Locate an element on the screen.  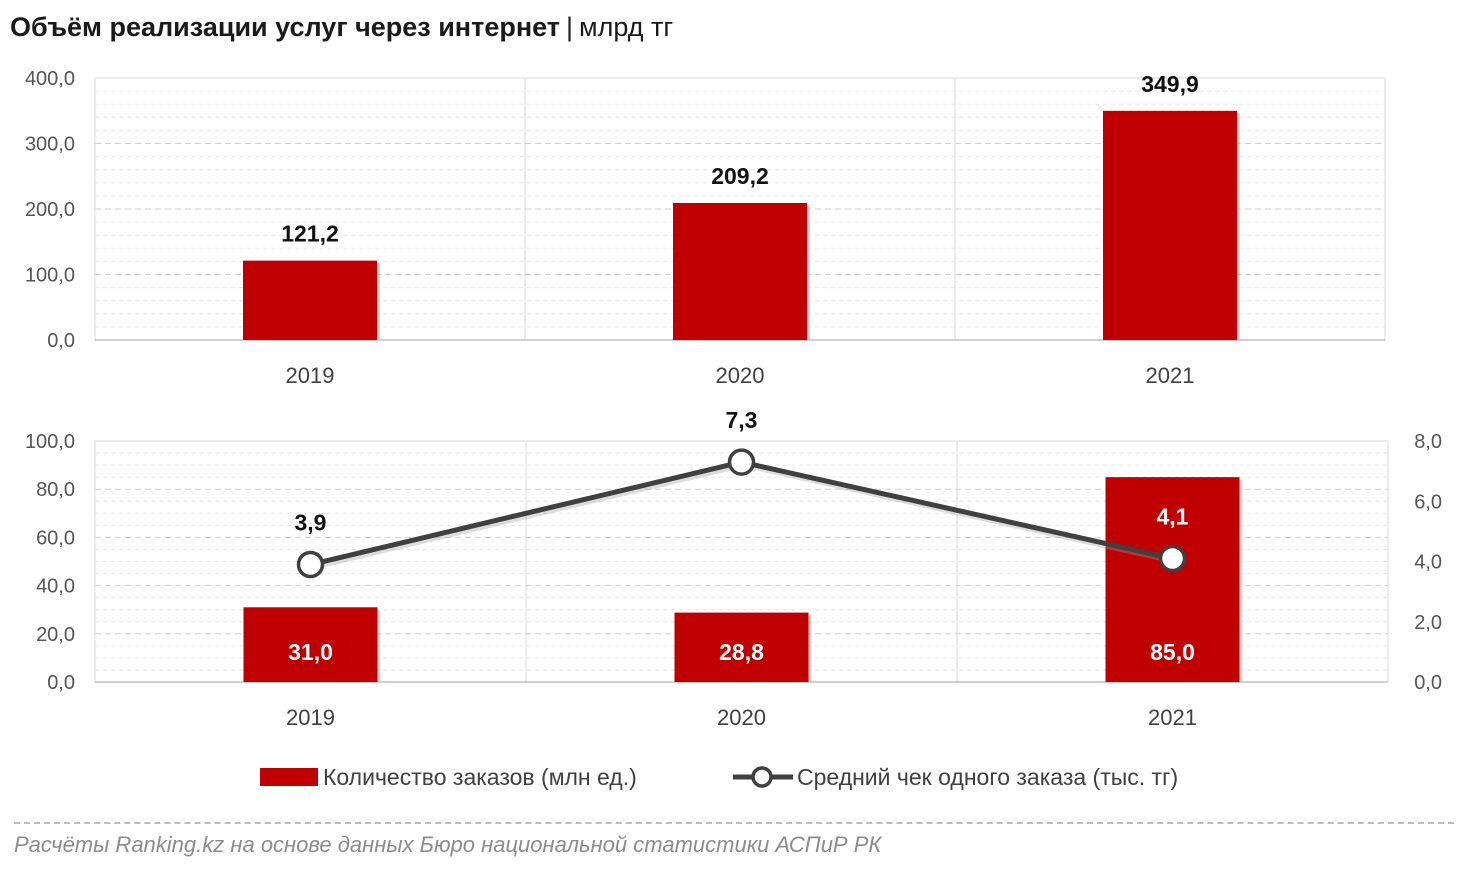
y-tick-label: 100,0 is located at coordinates (50, 276).